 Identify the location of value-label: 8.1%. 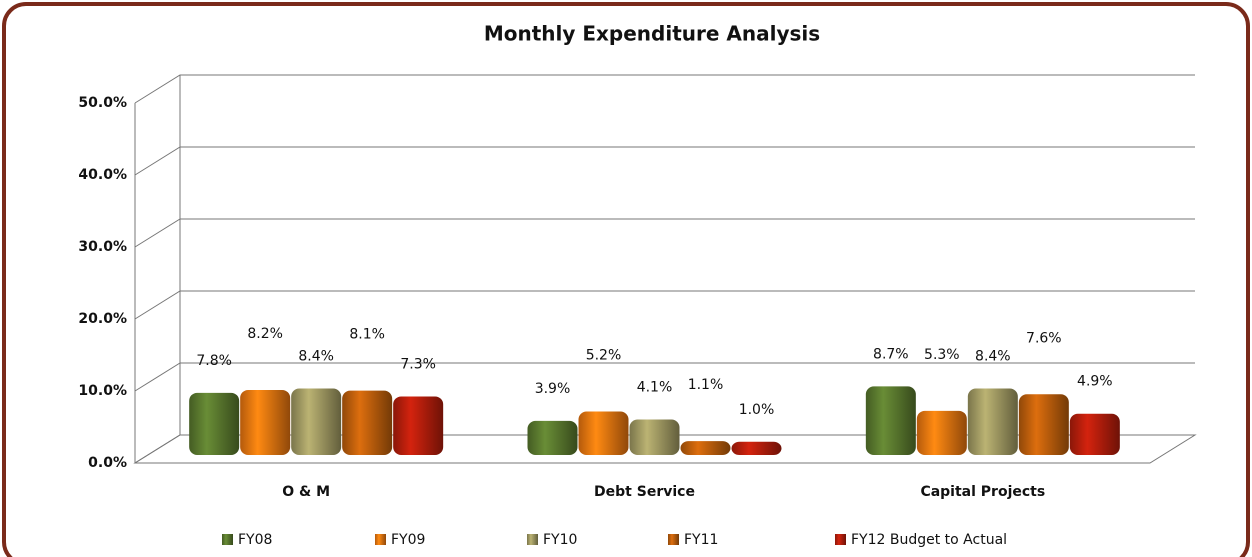
(367, 335).